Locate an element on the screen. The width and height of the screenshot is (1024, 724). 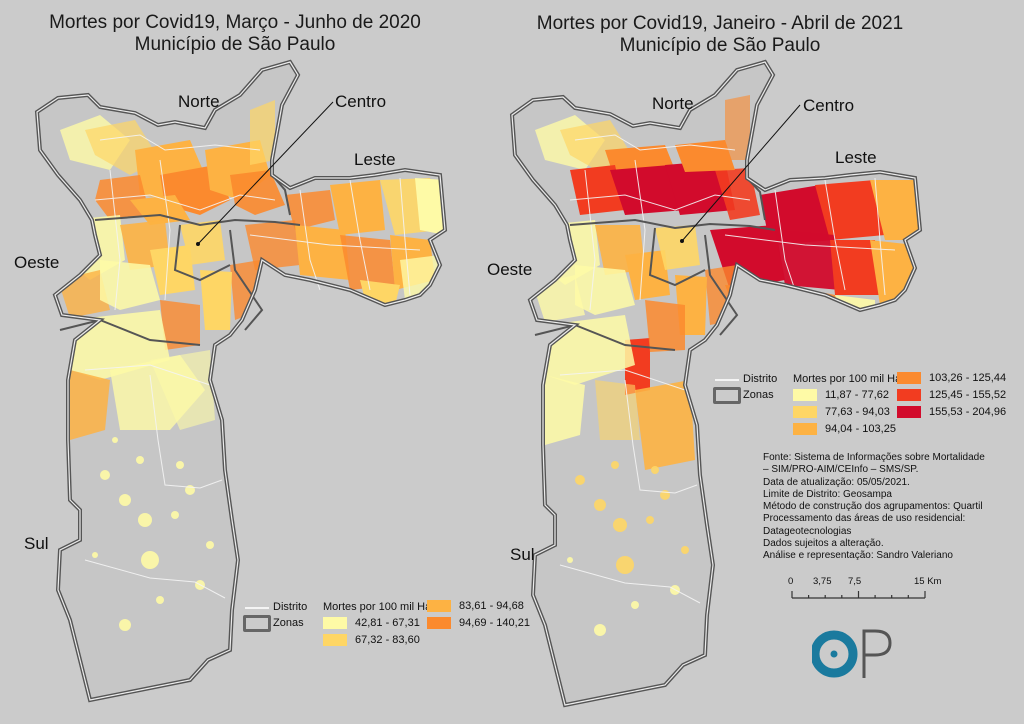
legend-range-3: 94,04 - 103,25 is located at coordinates (860, 429).